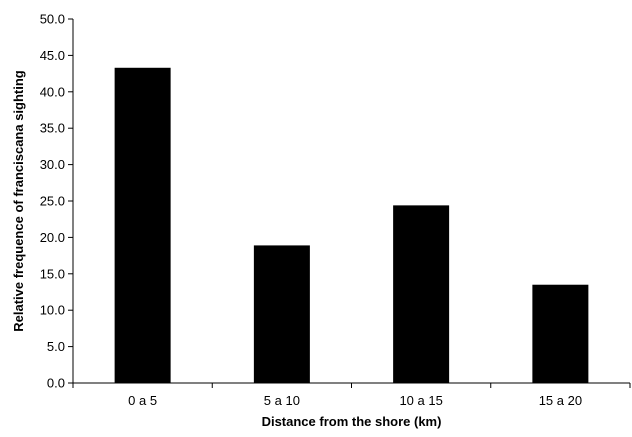  I want to click on y-tick-label: 20.0, so click(52, 237).